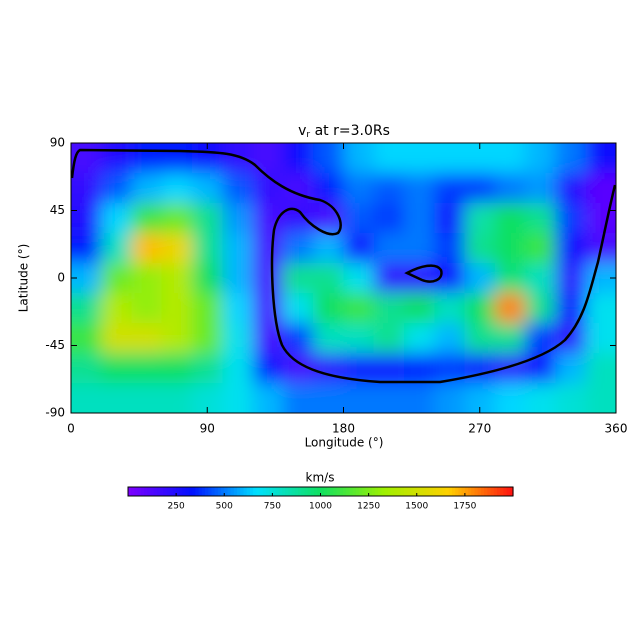  I want to click on x-axis-label: Longitude (°), so click(344, 443).